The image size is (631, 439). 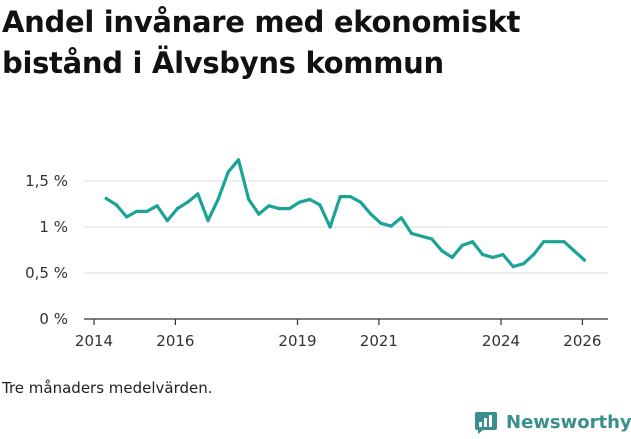 I want to click on y-tick-label: 0 %, so click(x=53, y=319).